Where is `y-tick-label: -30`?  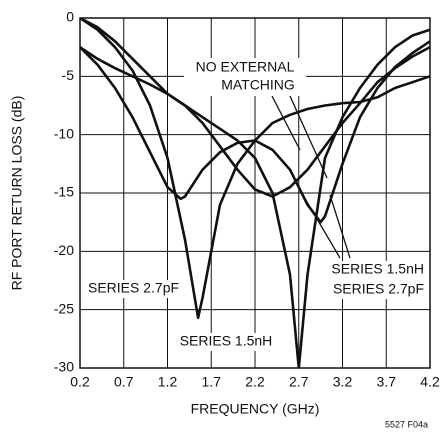
y-tick-label: -30 is located at coordinates (64, 367).